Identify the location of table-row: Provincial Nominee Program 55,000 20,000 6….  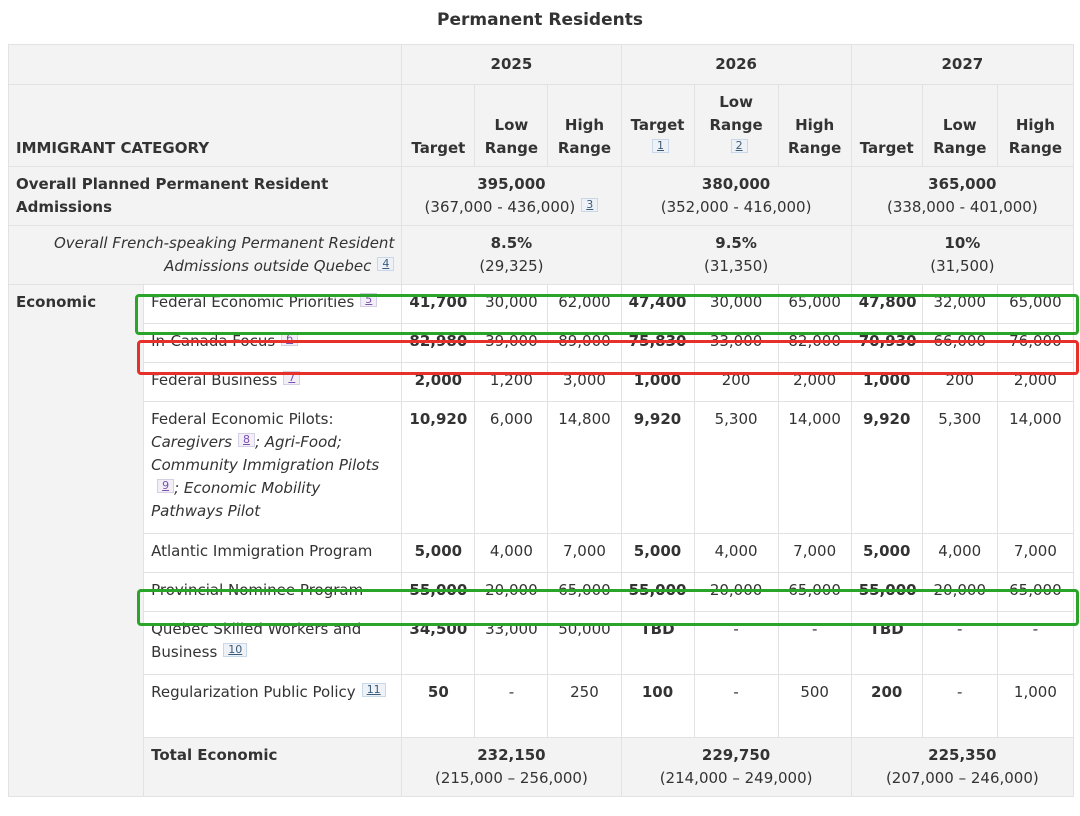
(542, 592).